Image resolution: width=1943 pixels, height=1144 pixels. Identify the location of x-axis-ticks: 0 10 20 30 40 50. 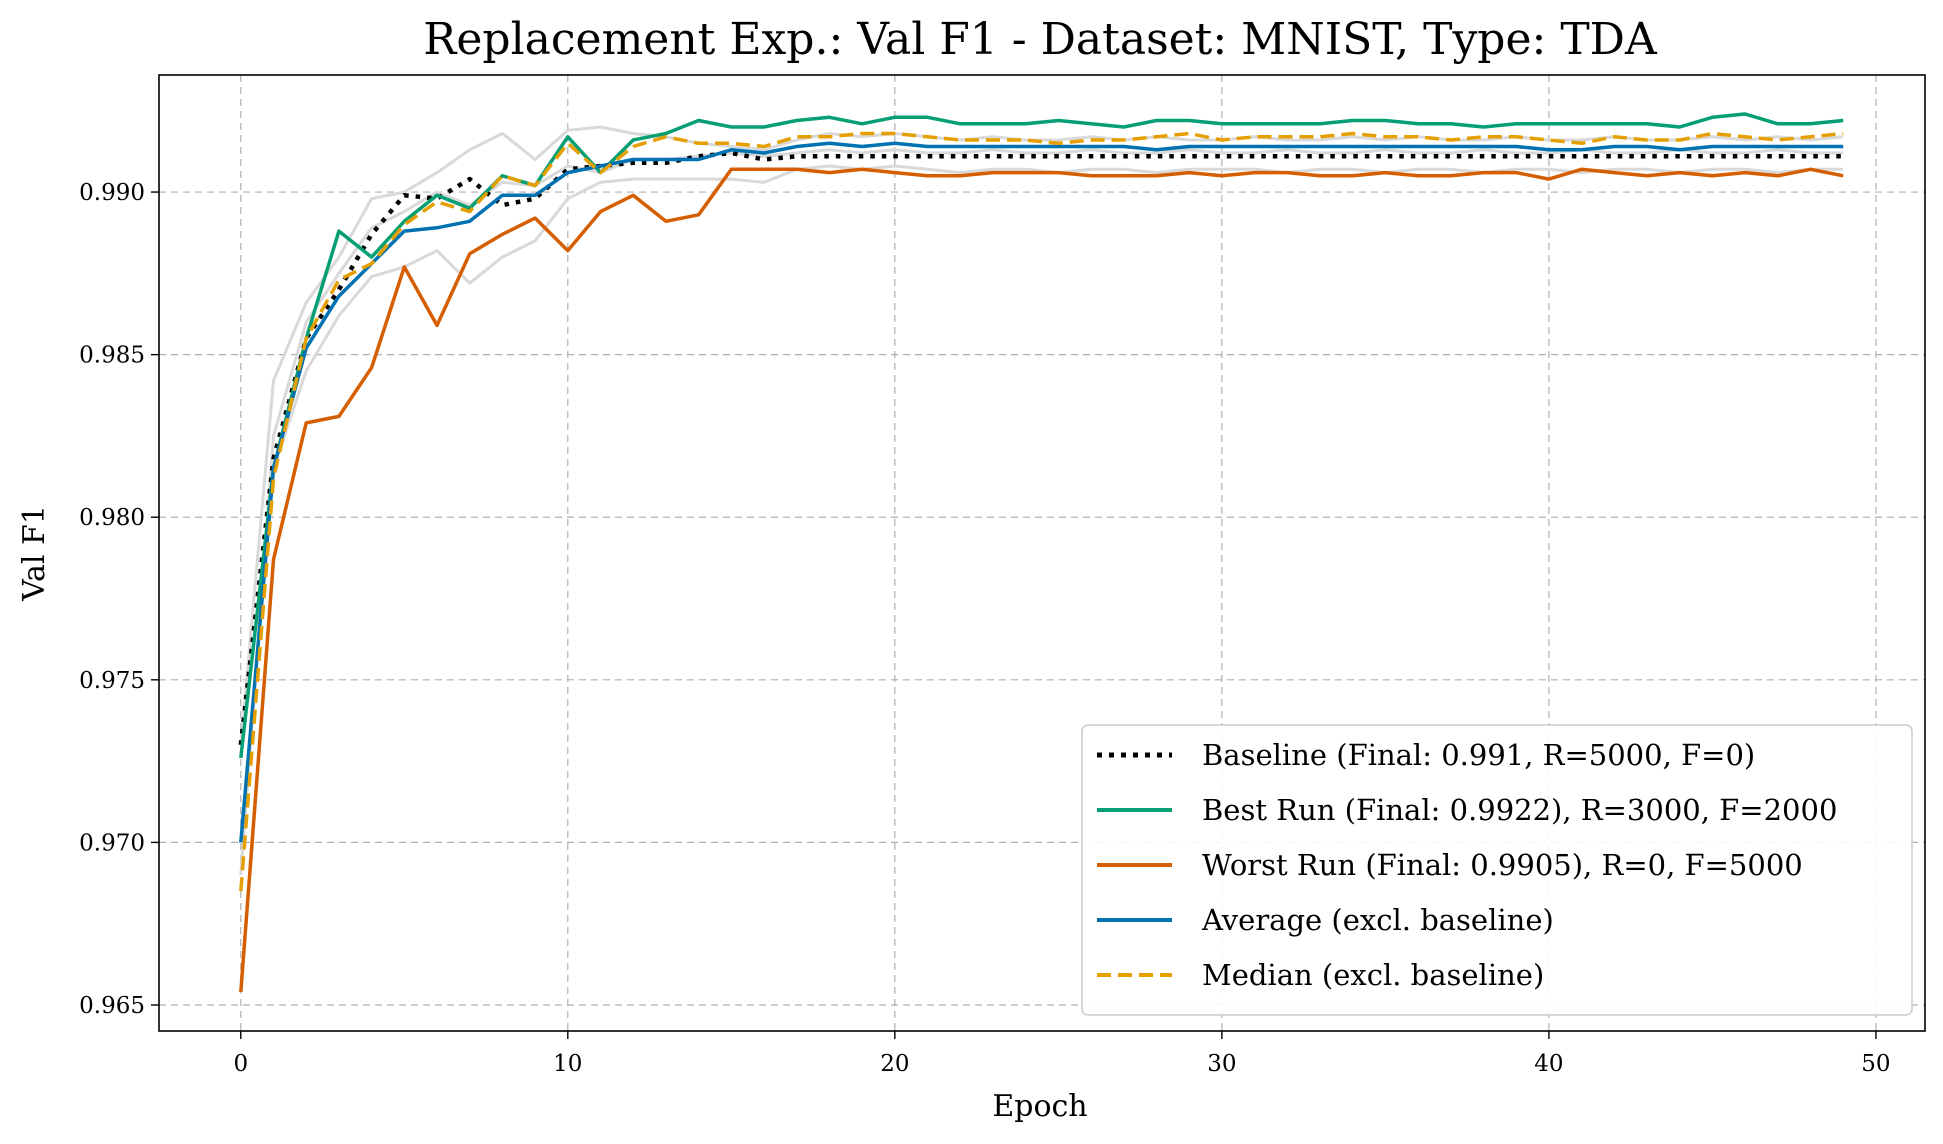
(1062, 1054).